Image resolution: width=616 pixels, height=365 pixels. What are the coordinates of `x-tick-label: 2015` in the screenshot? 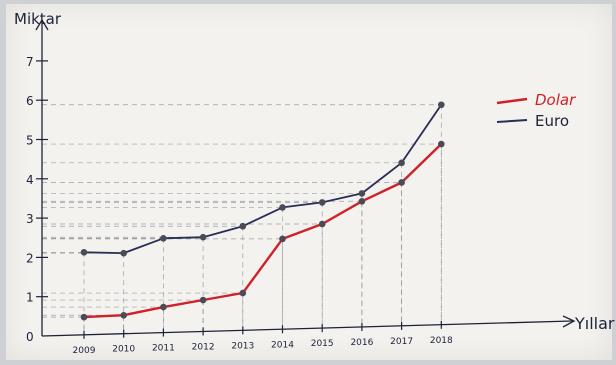 It's located at (322, 344).